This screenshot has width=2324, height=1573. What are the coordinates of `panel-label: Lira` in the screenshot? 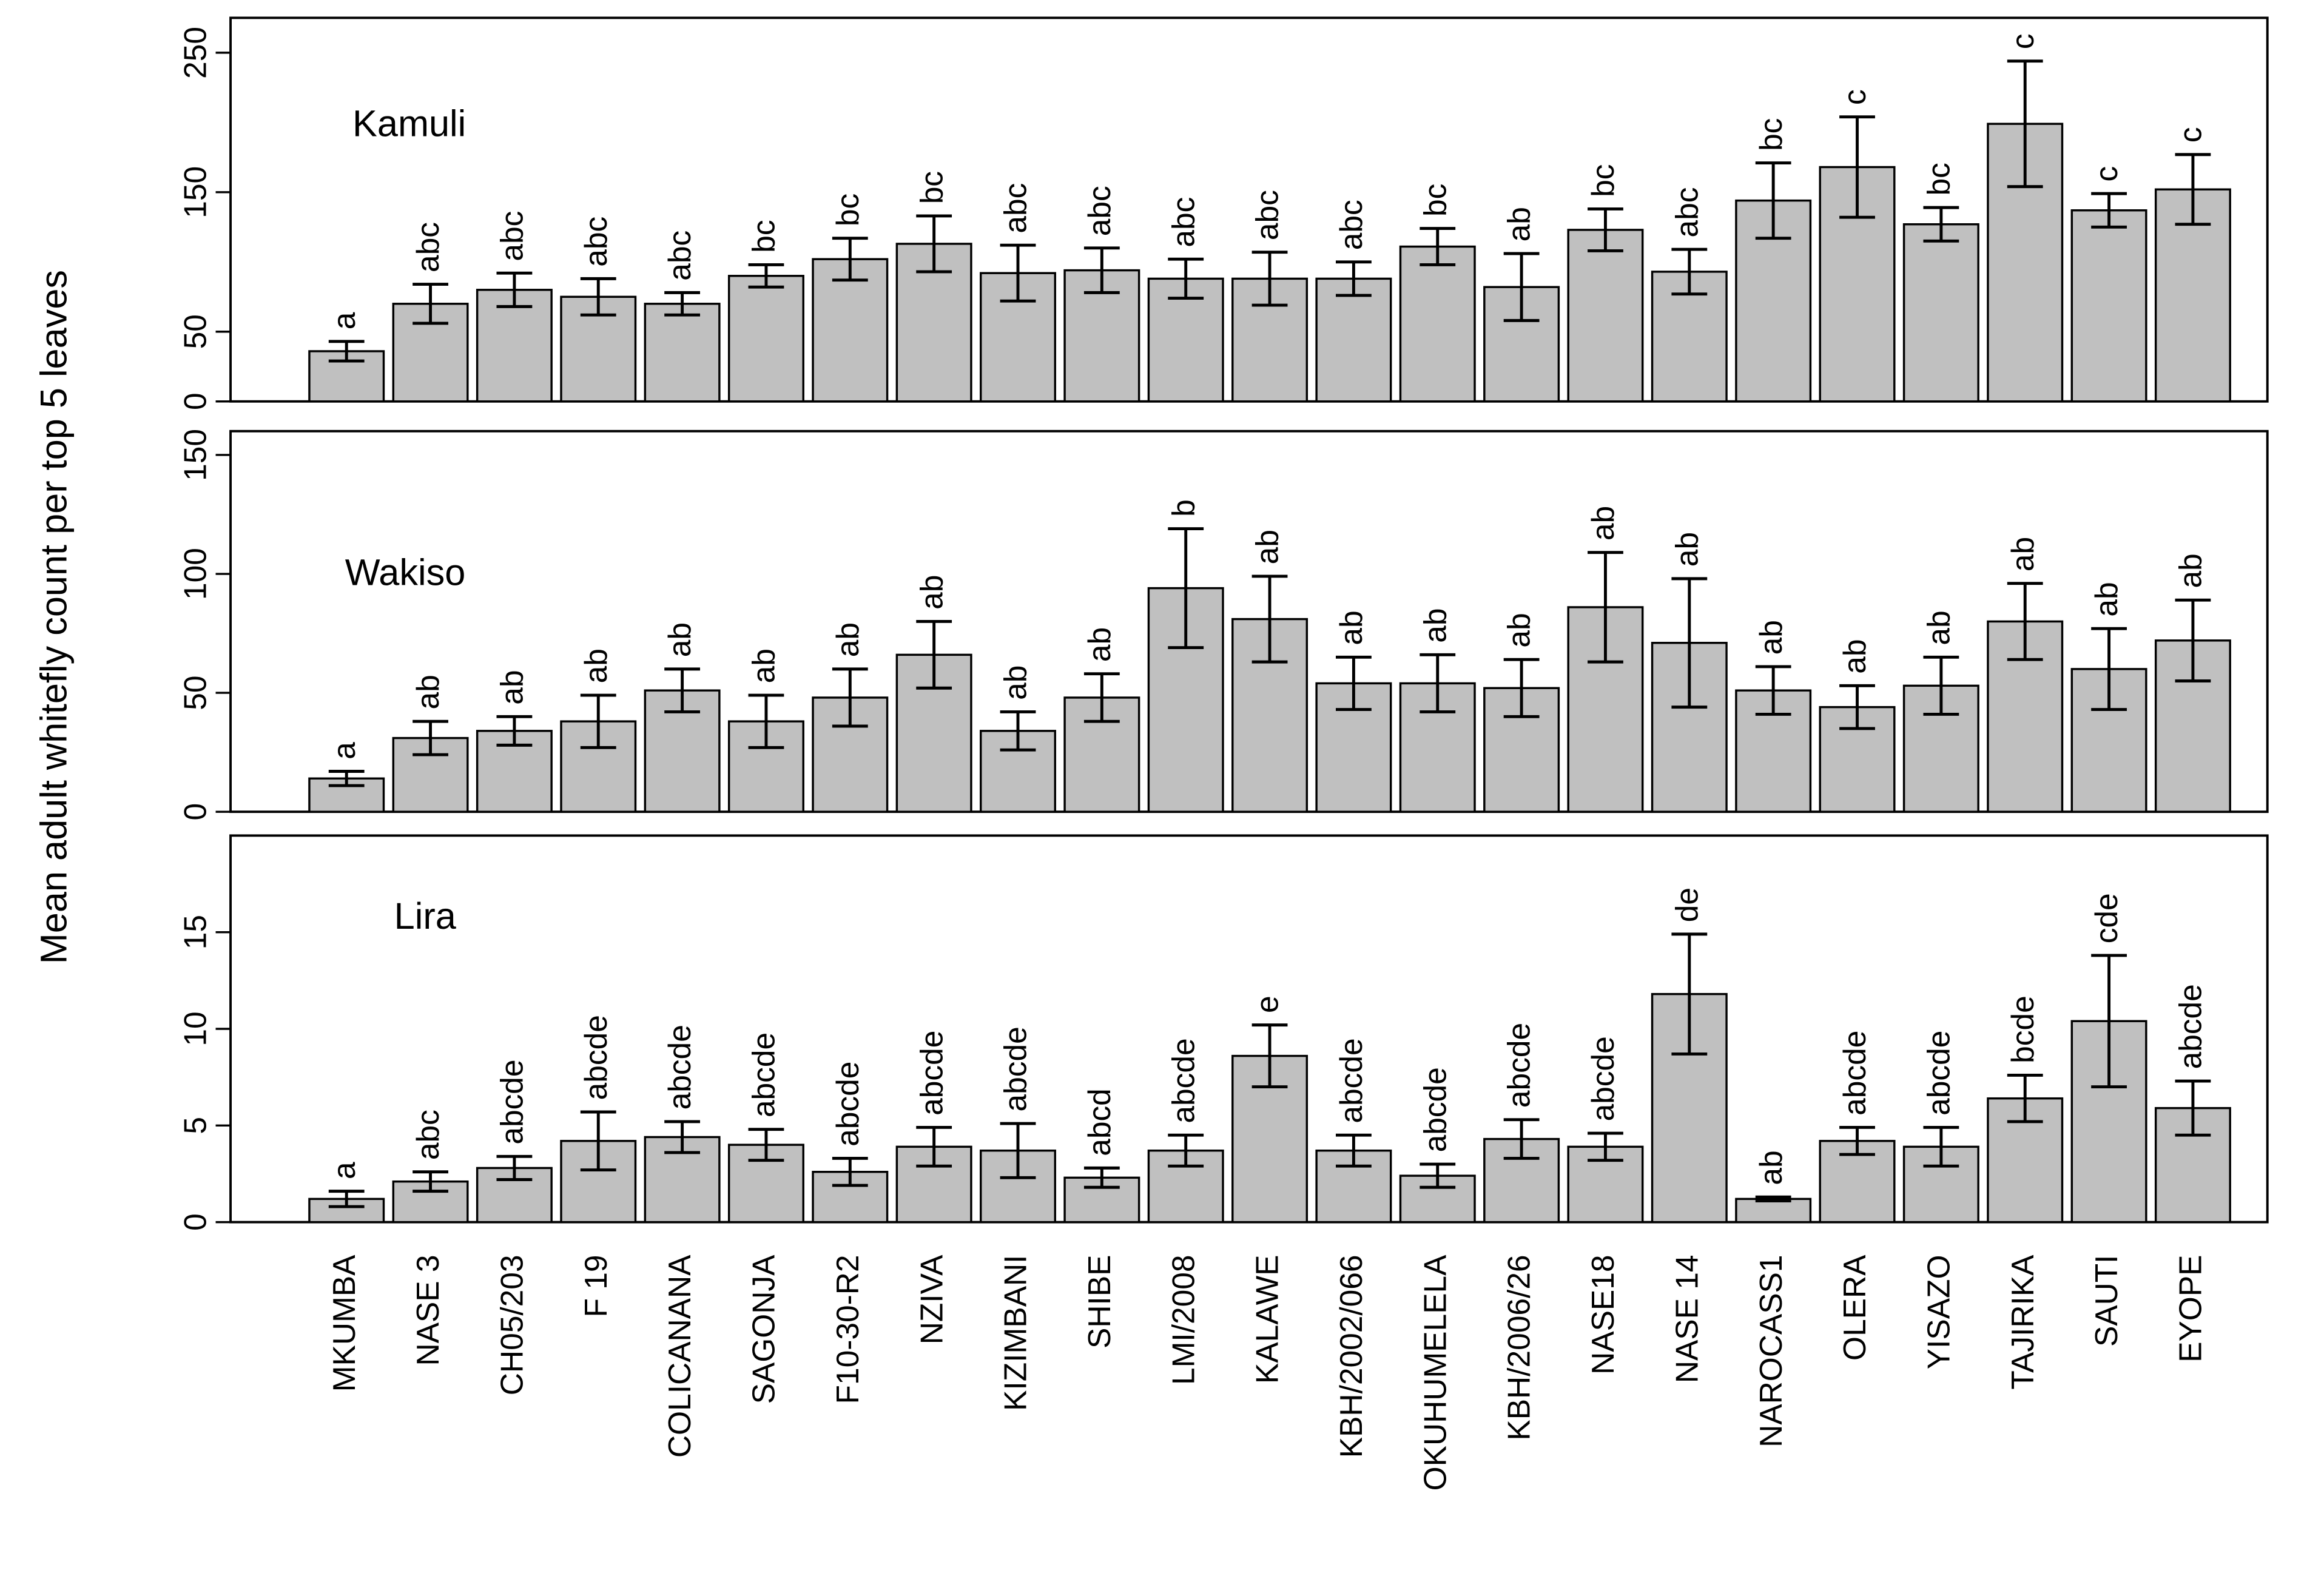 It's located at (425, 916).